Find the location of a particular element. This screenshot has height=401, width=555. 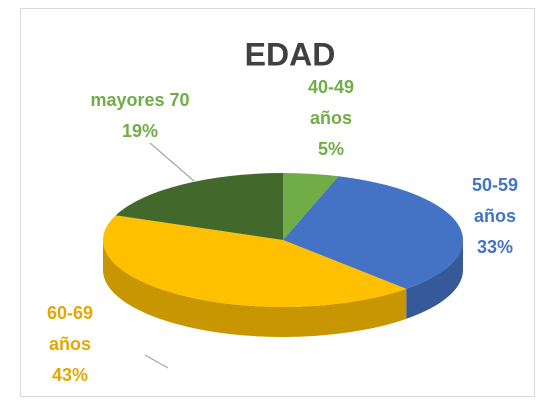

data-label: 60-69 años 43% is located at coordinates (70, 344).